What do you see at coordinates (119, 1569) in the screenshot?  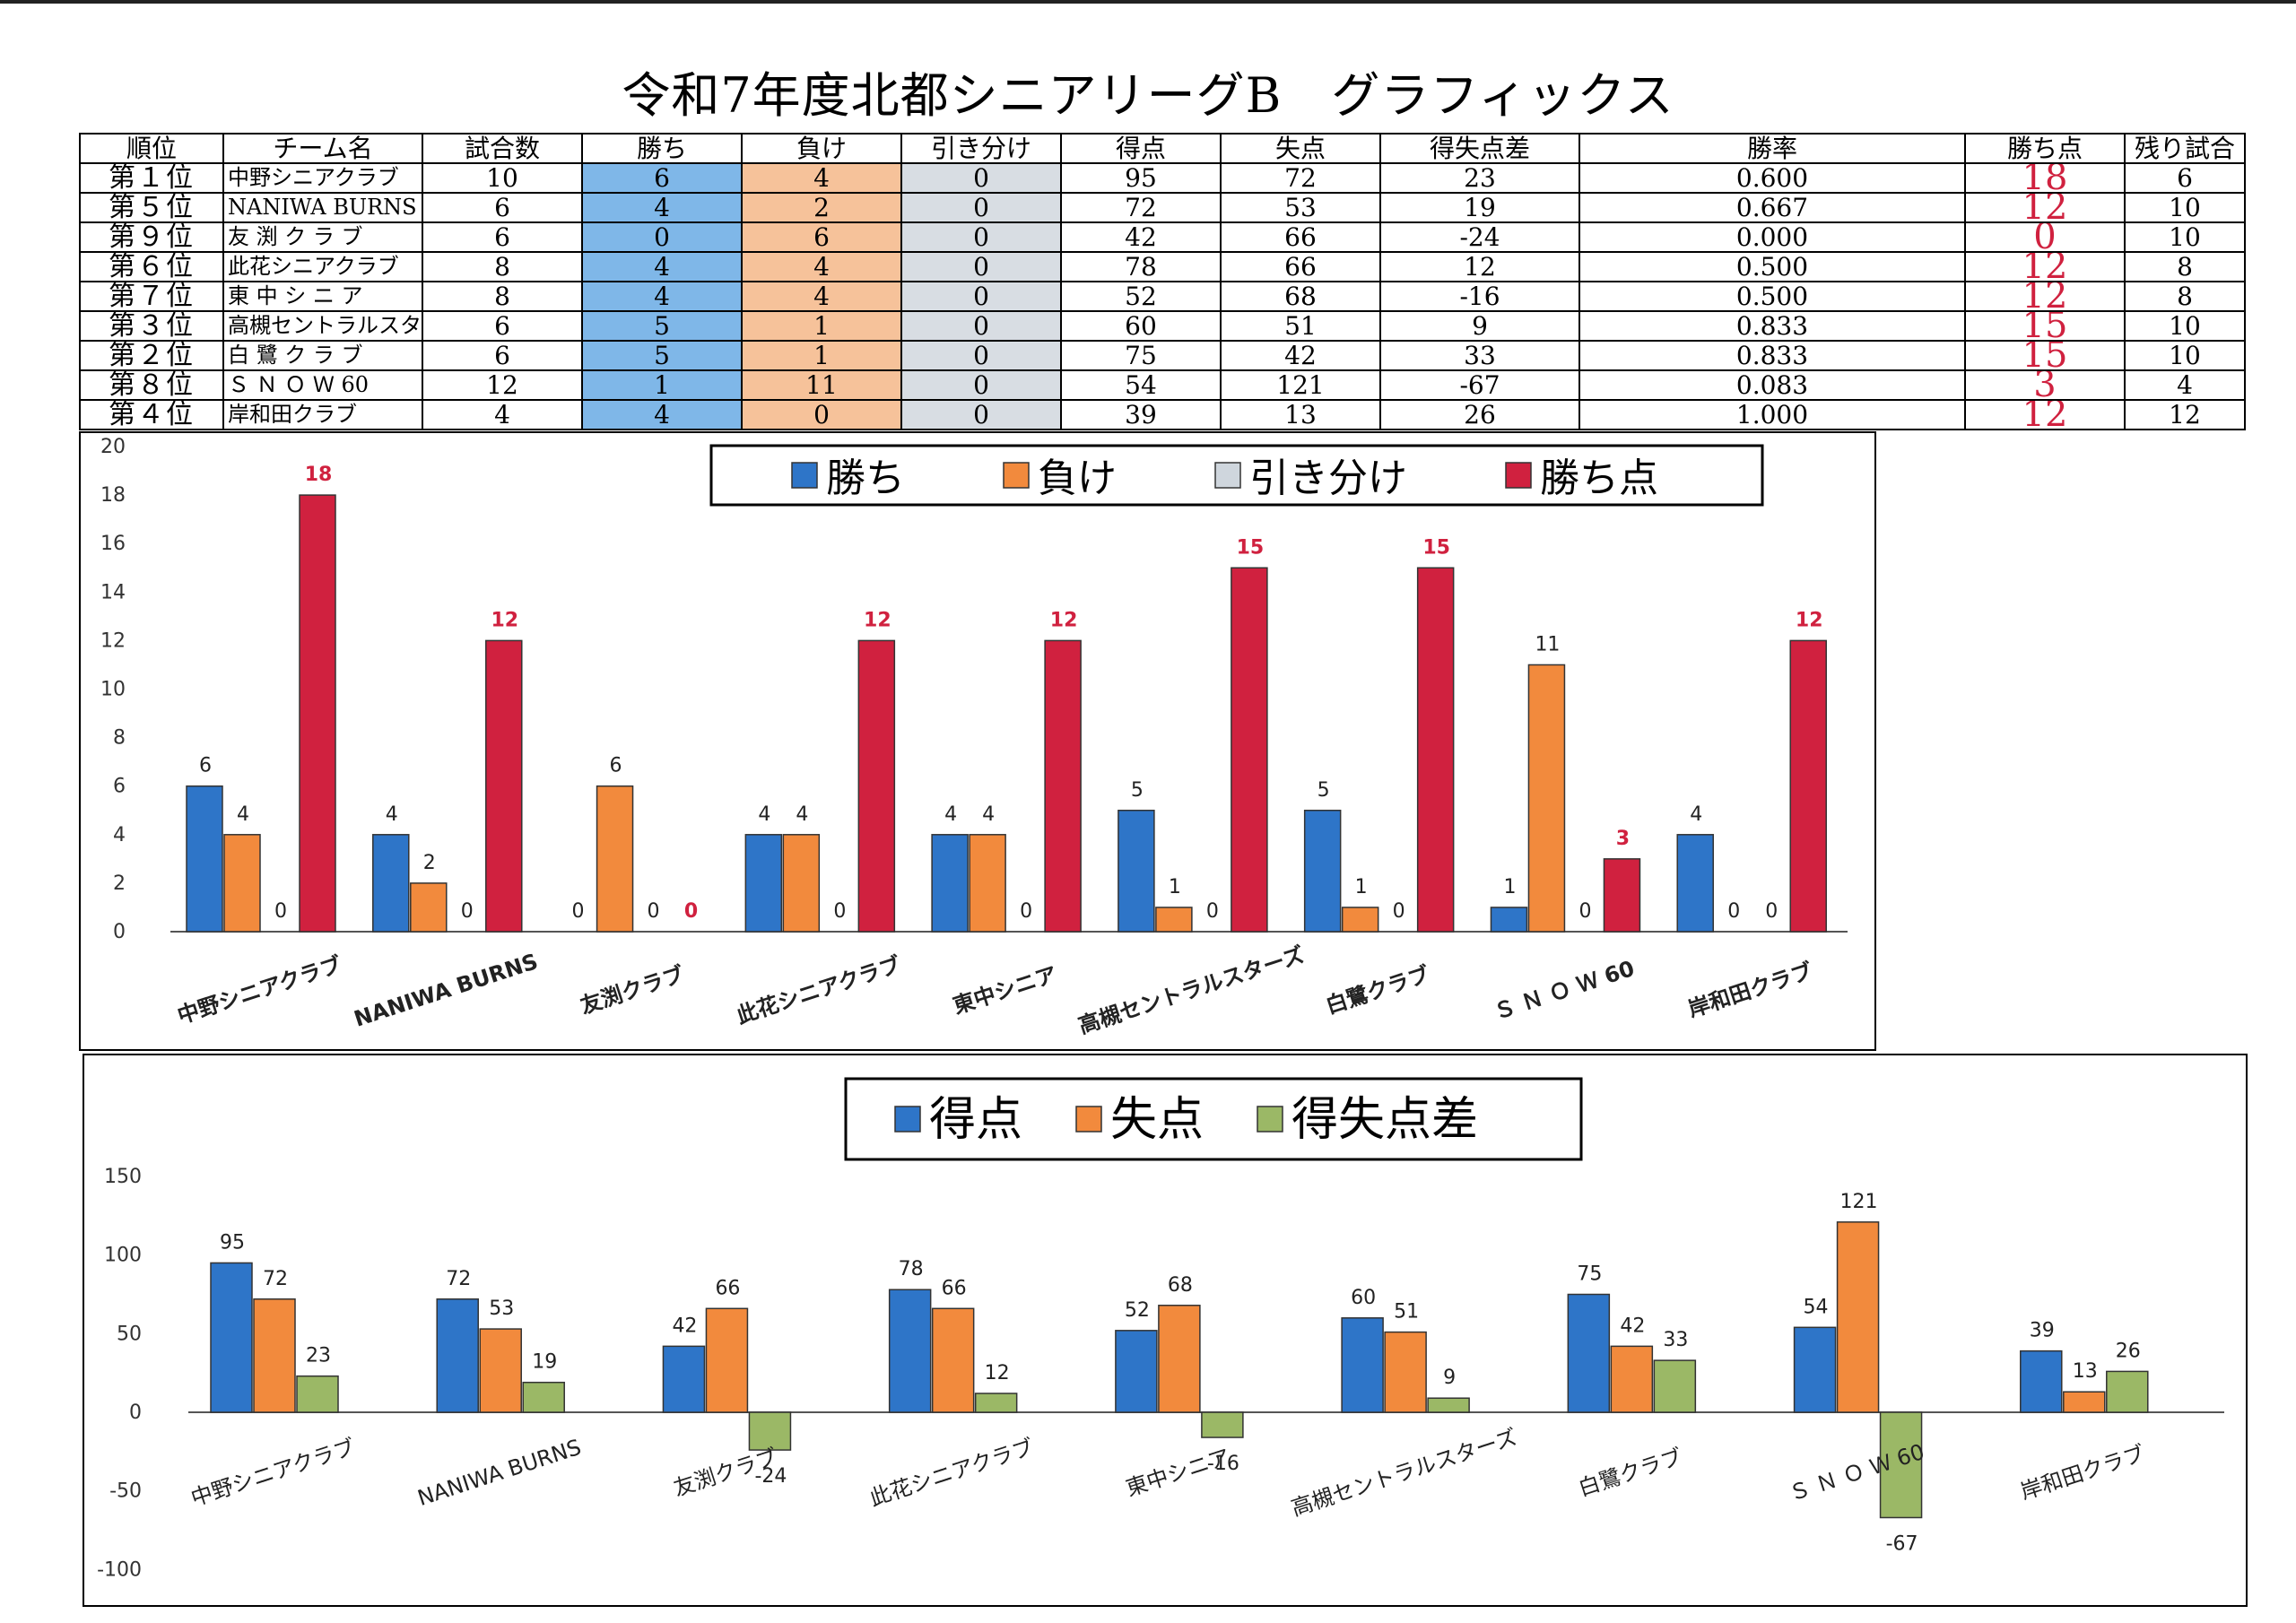 I see `y-tick-label: -100` at bounding box center [119, 1569].